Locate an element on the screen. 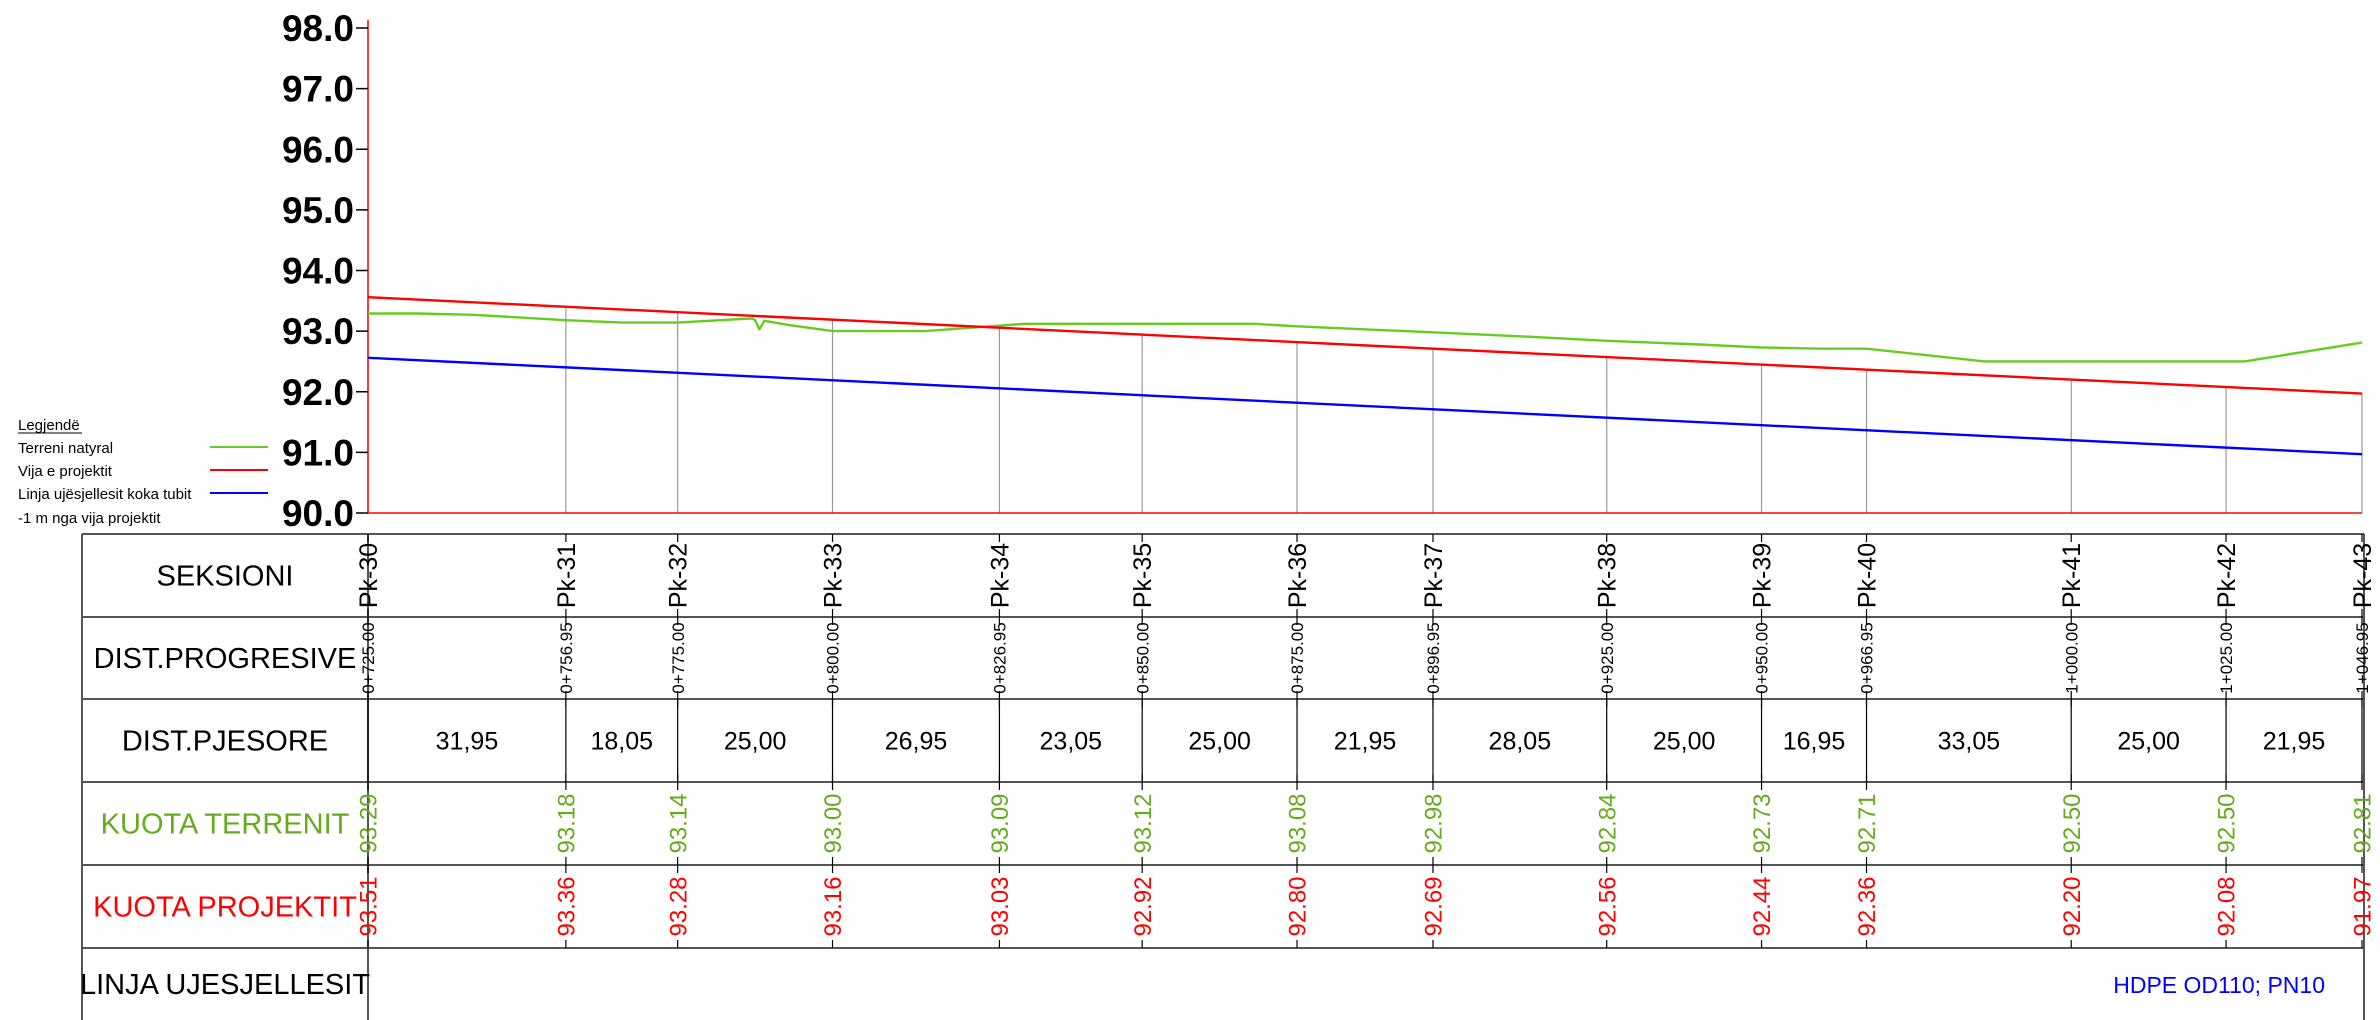 Image resolution: width=2380 pixels, height=1020 pixels. partial-distance-label: 26,95 is located at coordinates (916, 742).